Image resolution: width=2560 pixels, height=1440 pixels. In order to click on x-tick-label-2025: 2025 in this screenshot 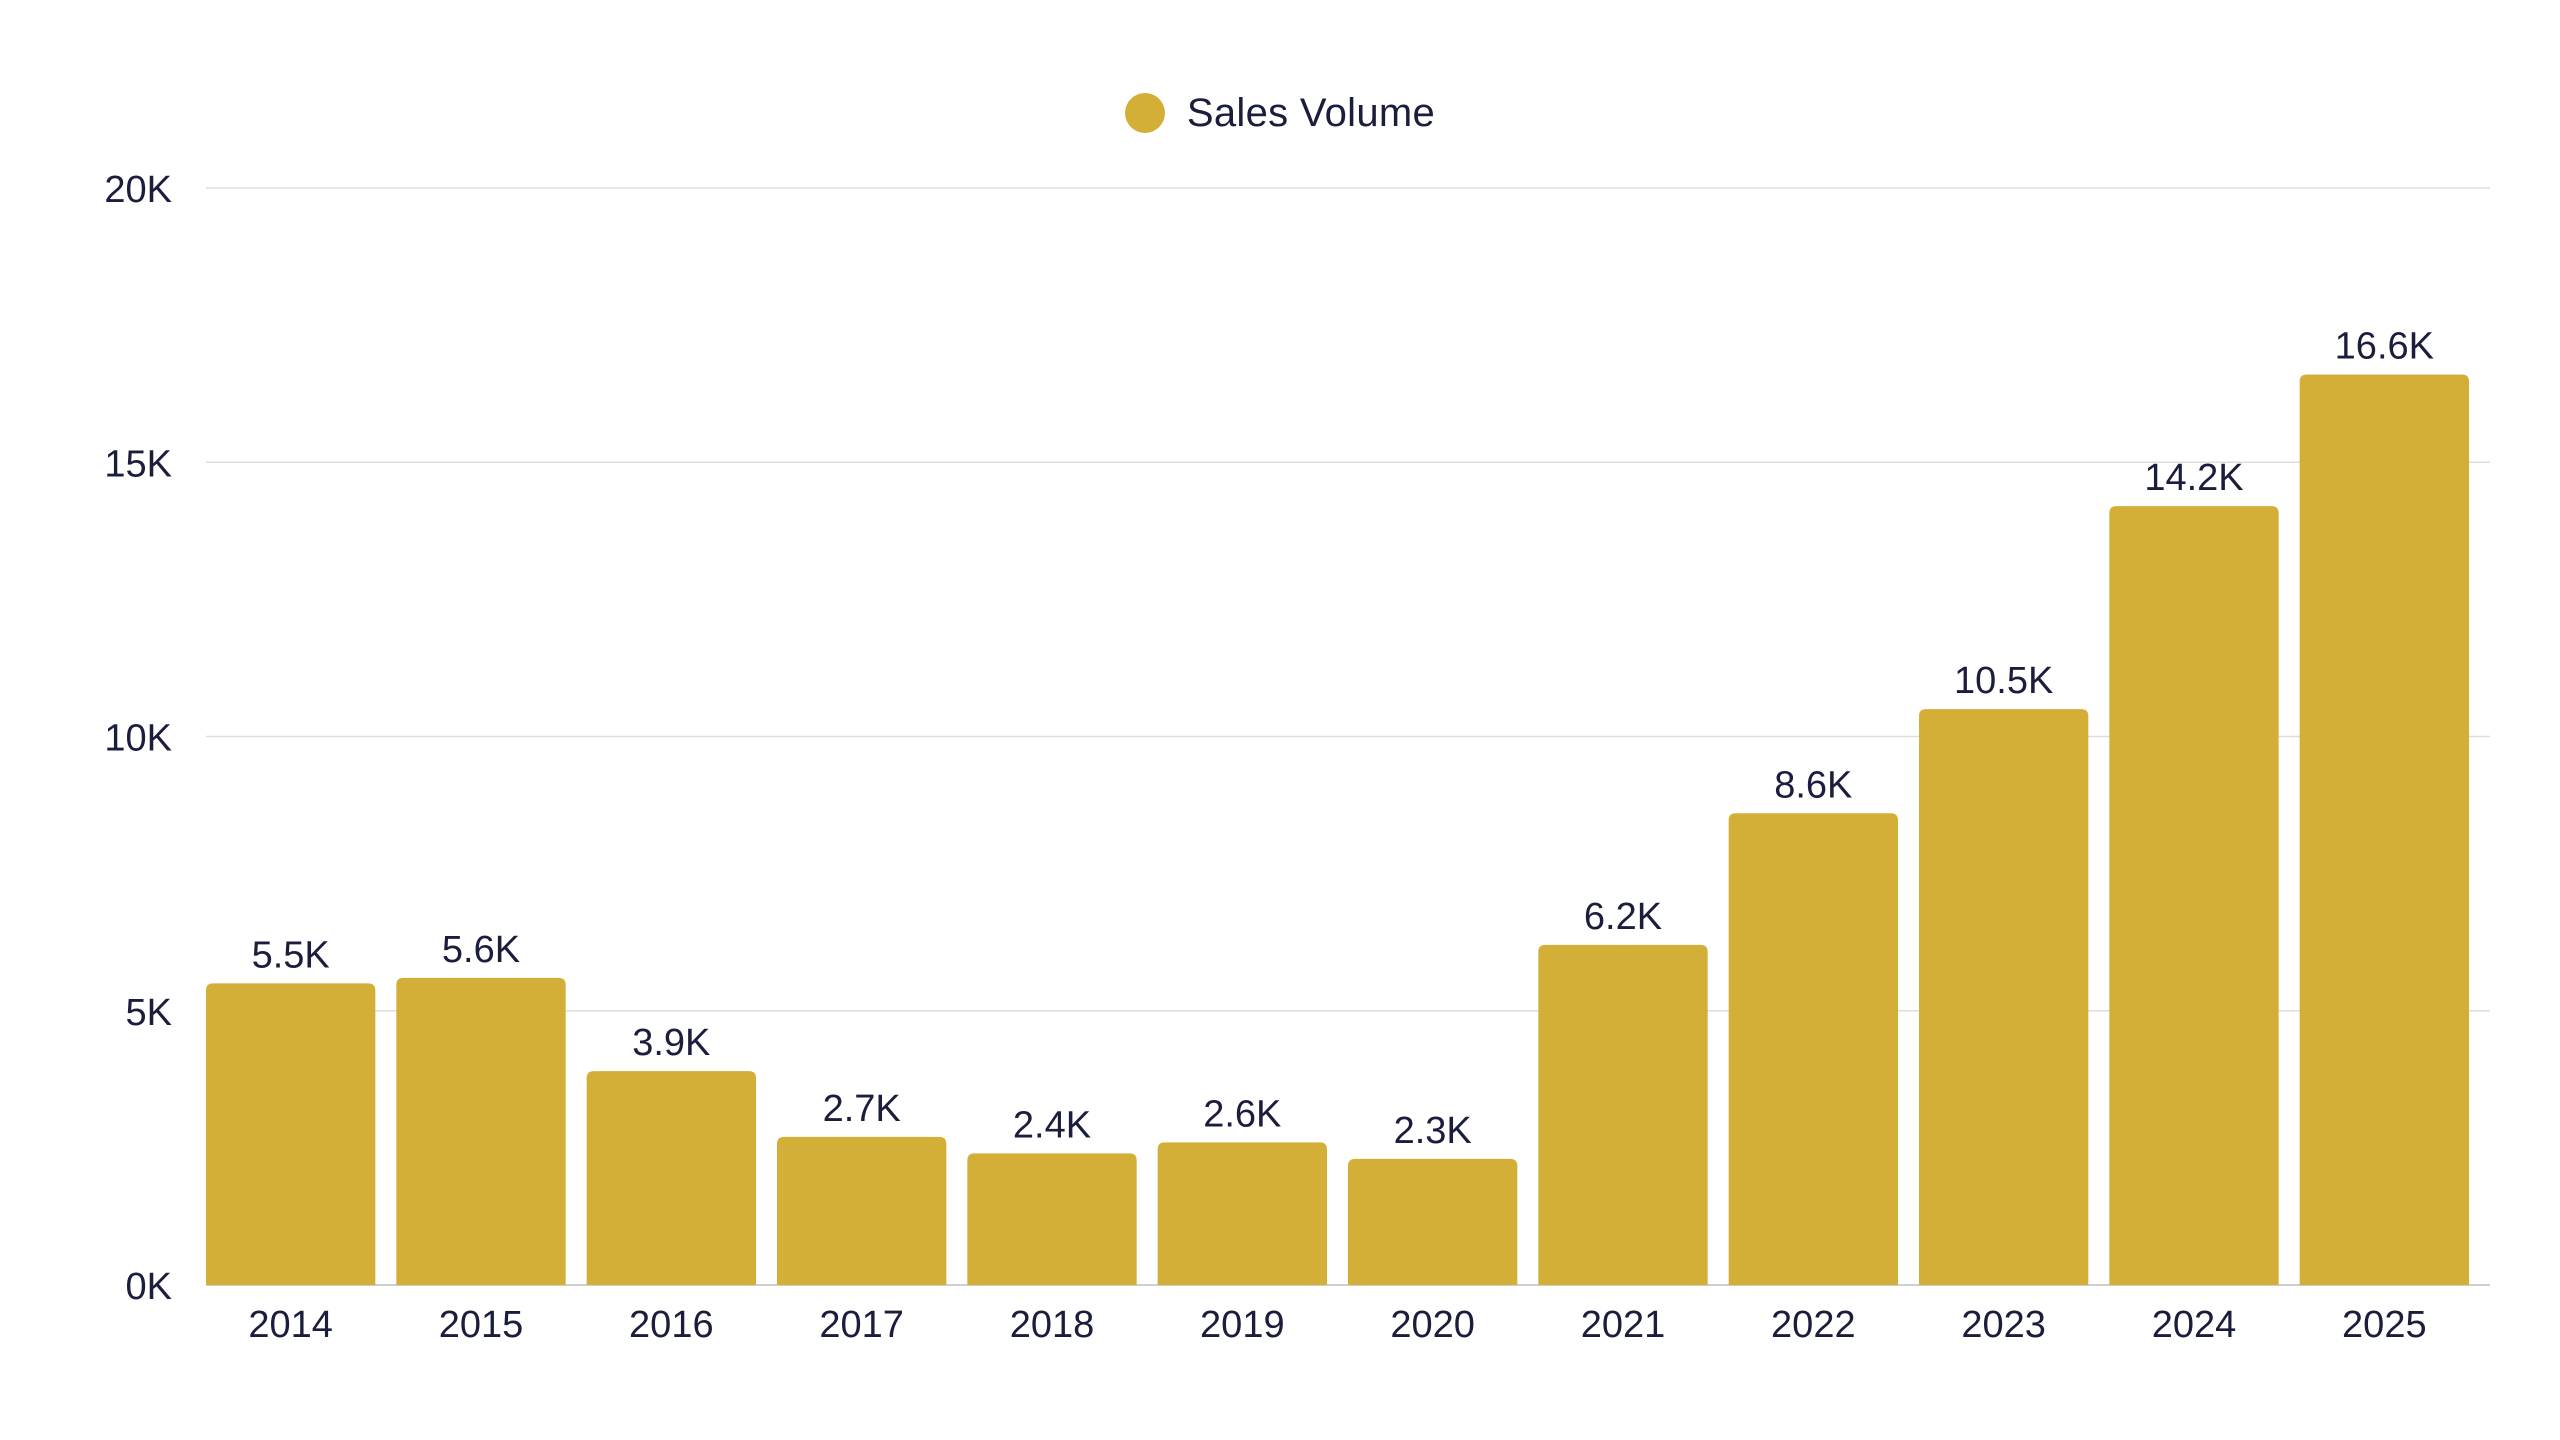, I will do `click(2384, 1325)`.